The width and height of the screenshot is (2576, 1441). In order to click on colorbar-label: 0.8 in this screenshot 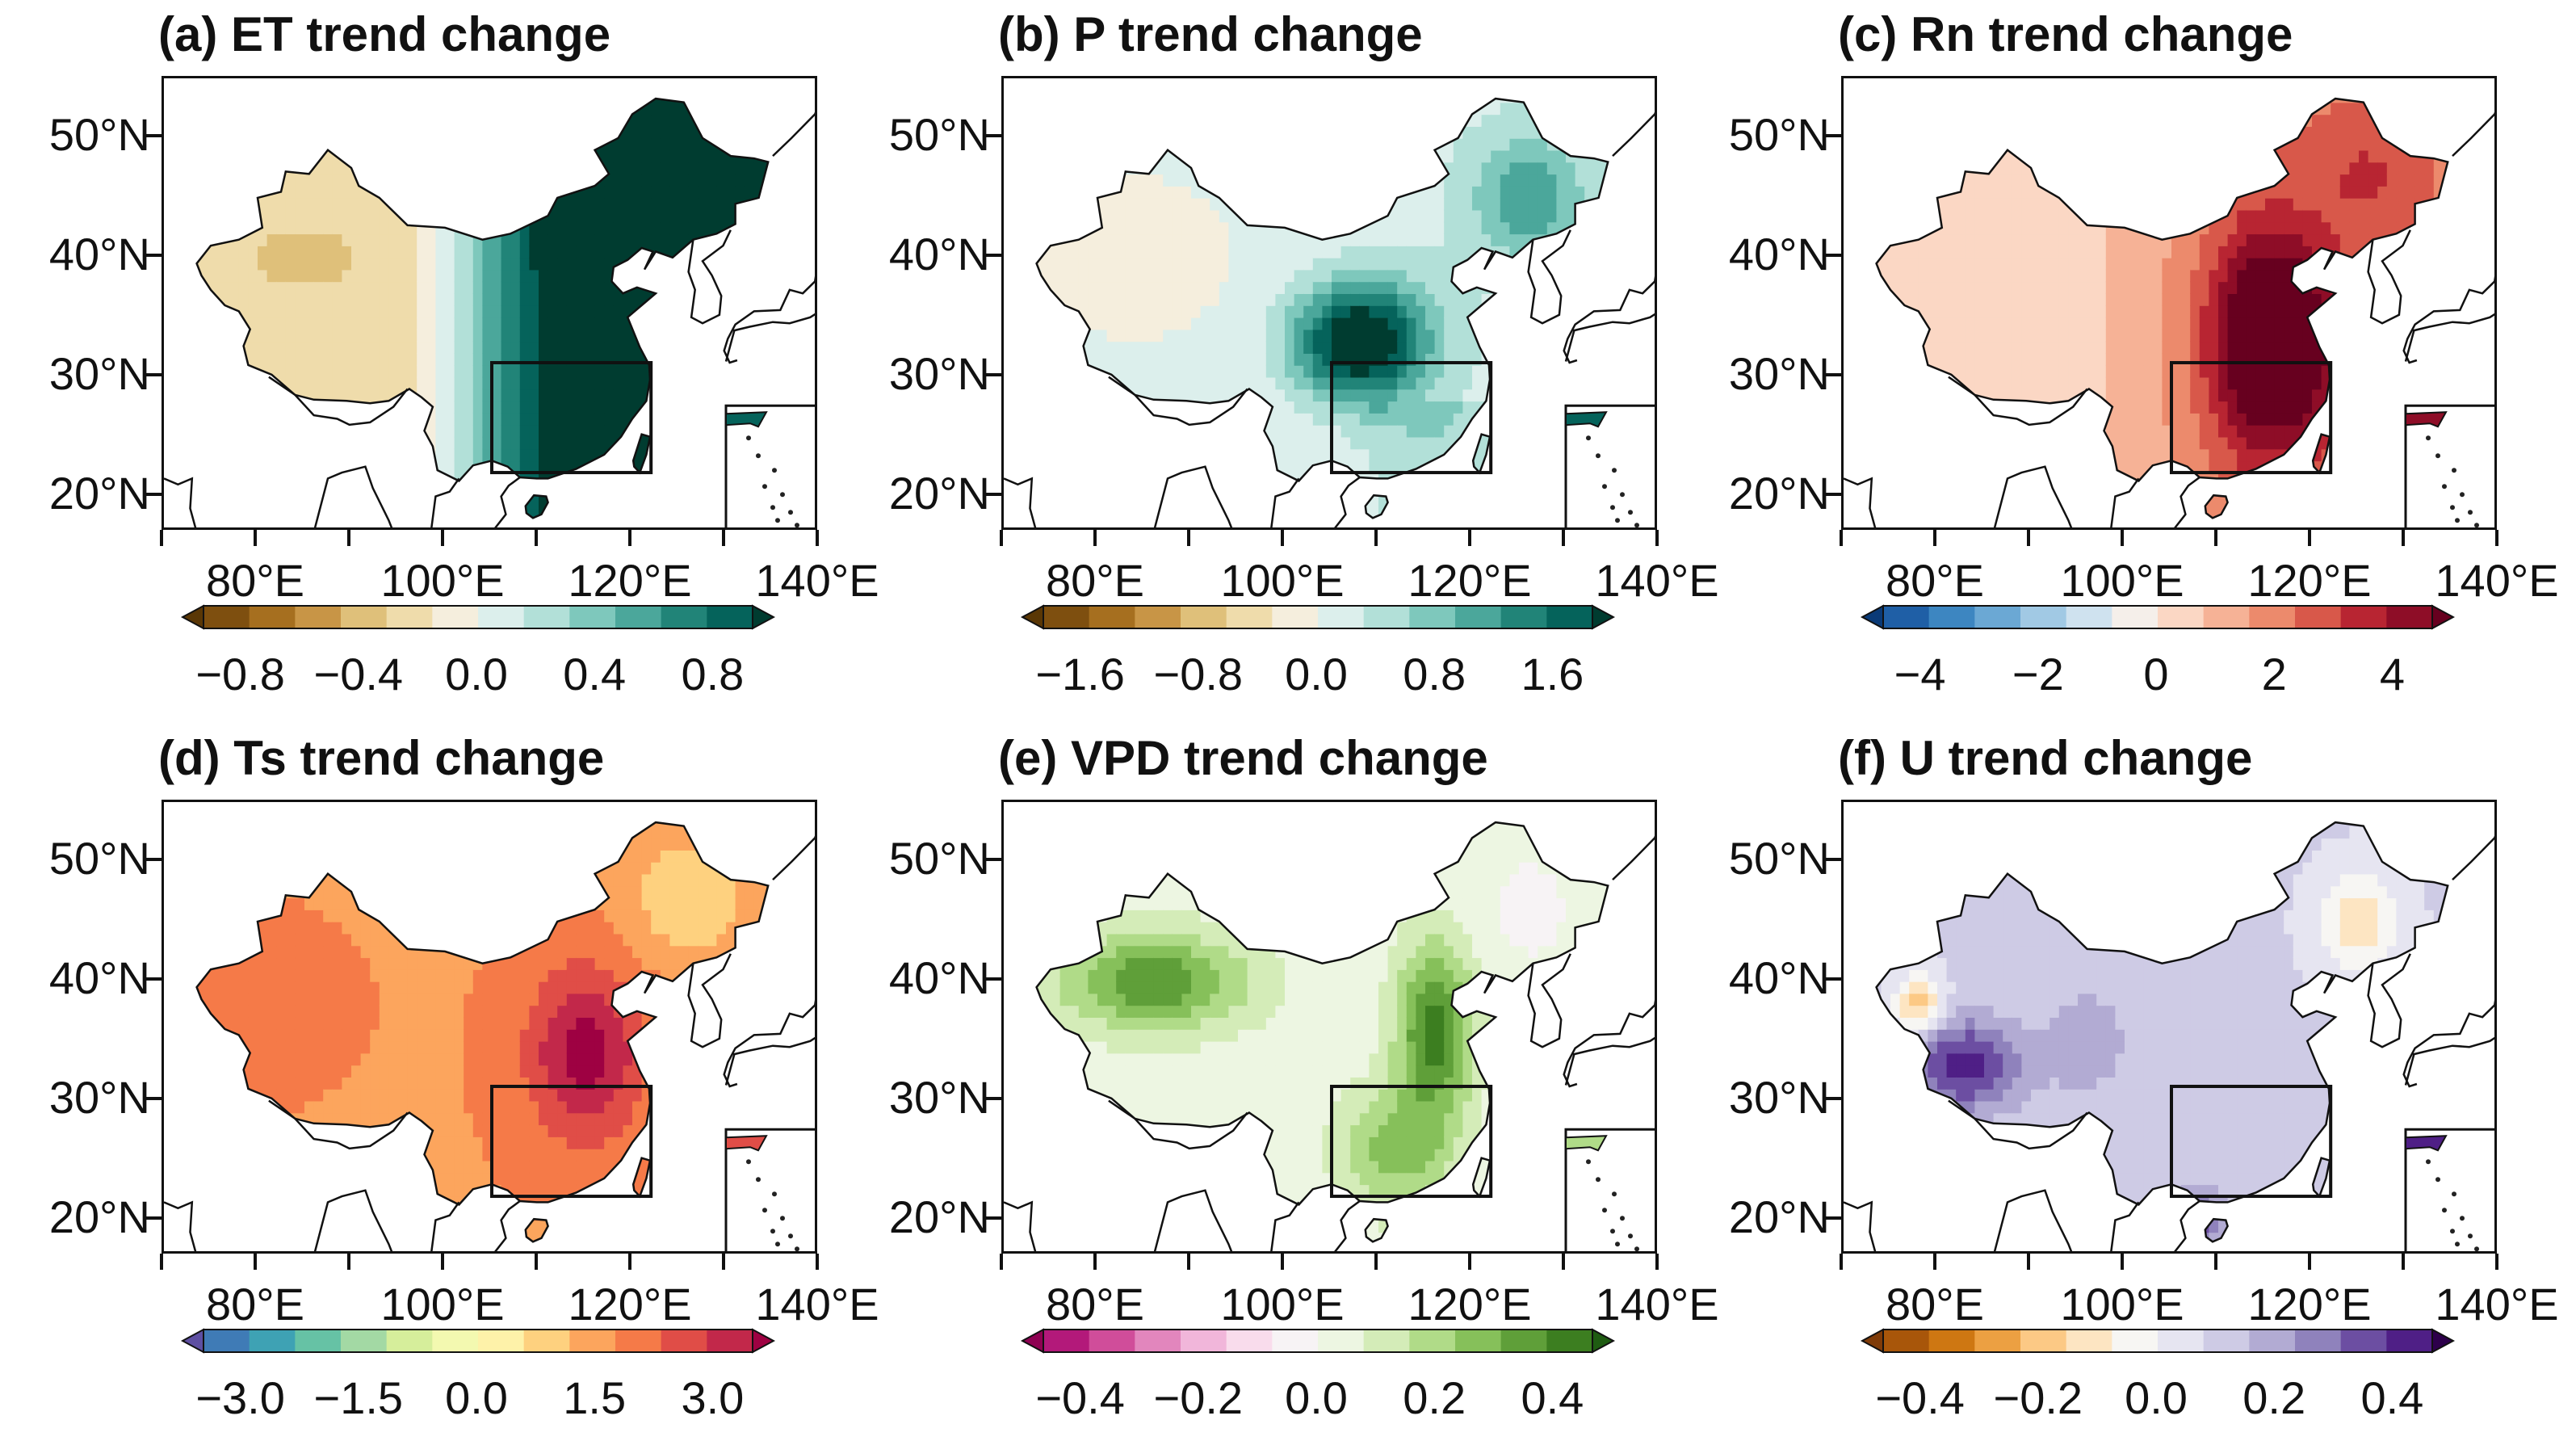, I will do `click(713, 674)`.